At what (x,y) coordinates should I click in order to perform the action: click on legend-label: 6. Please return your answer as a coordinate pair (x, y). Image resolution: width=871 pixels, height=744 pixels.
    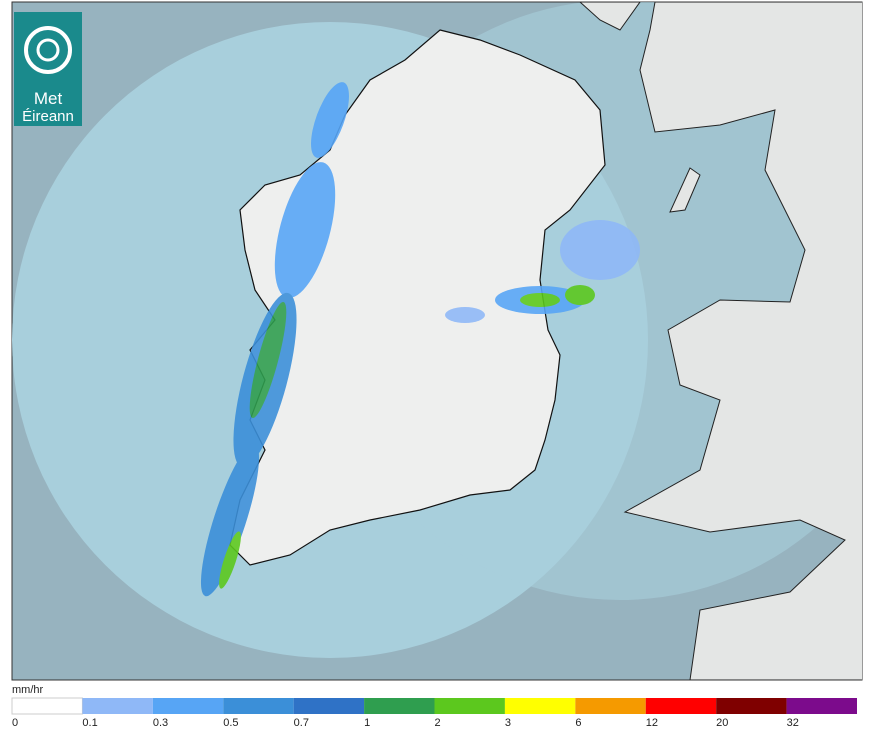
    Looking at the image, I should click on (578, 723).